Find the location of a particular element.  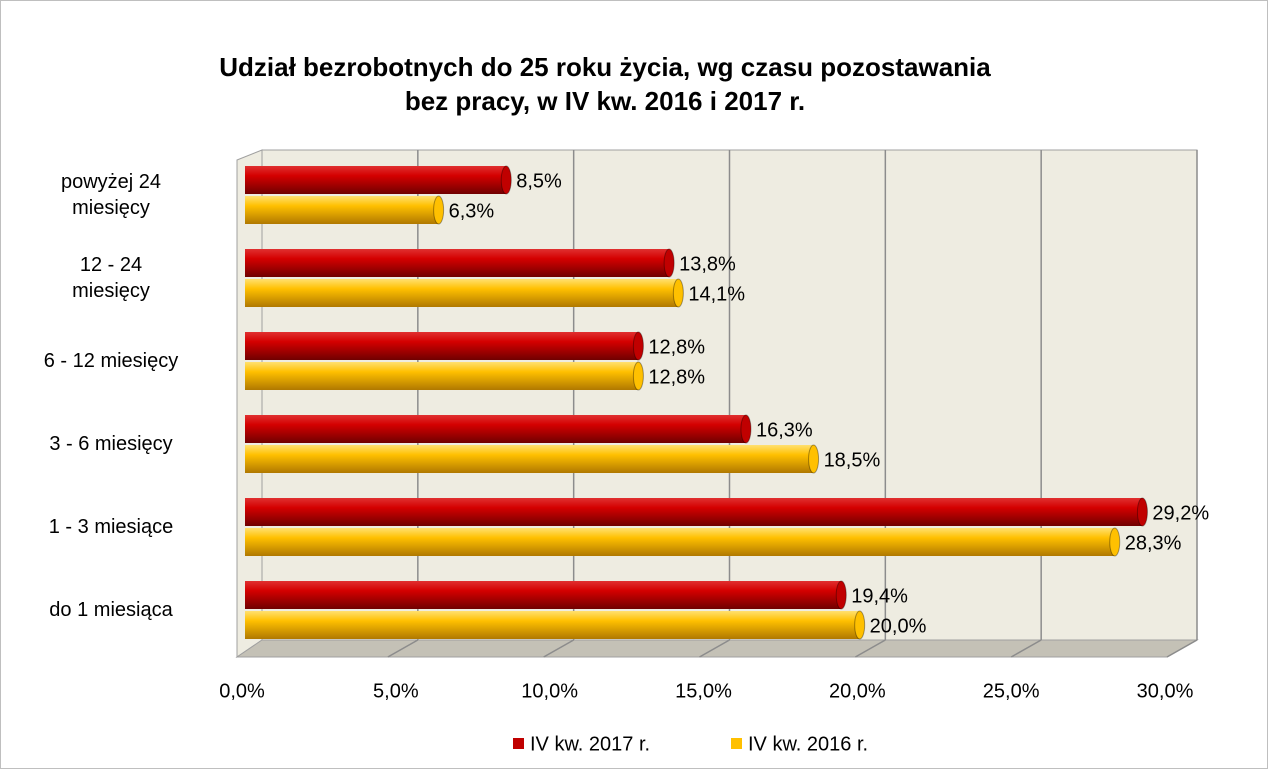

data-label: 29,2% is located at coordinates (1180, 513).